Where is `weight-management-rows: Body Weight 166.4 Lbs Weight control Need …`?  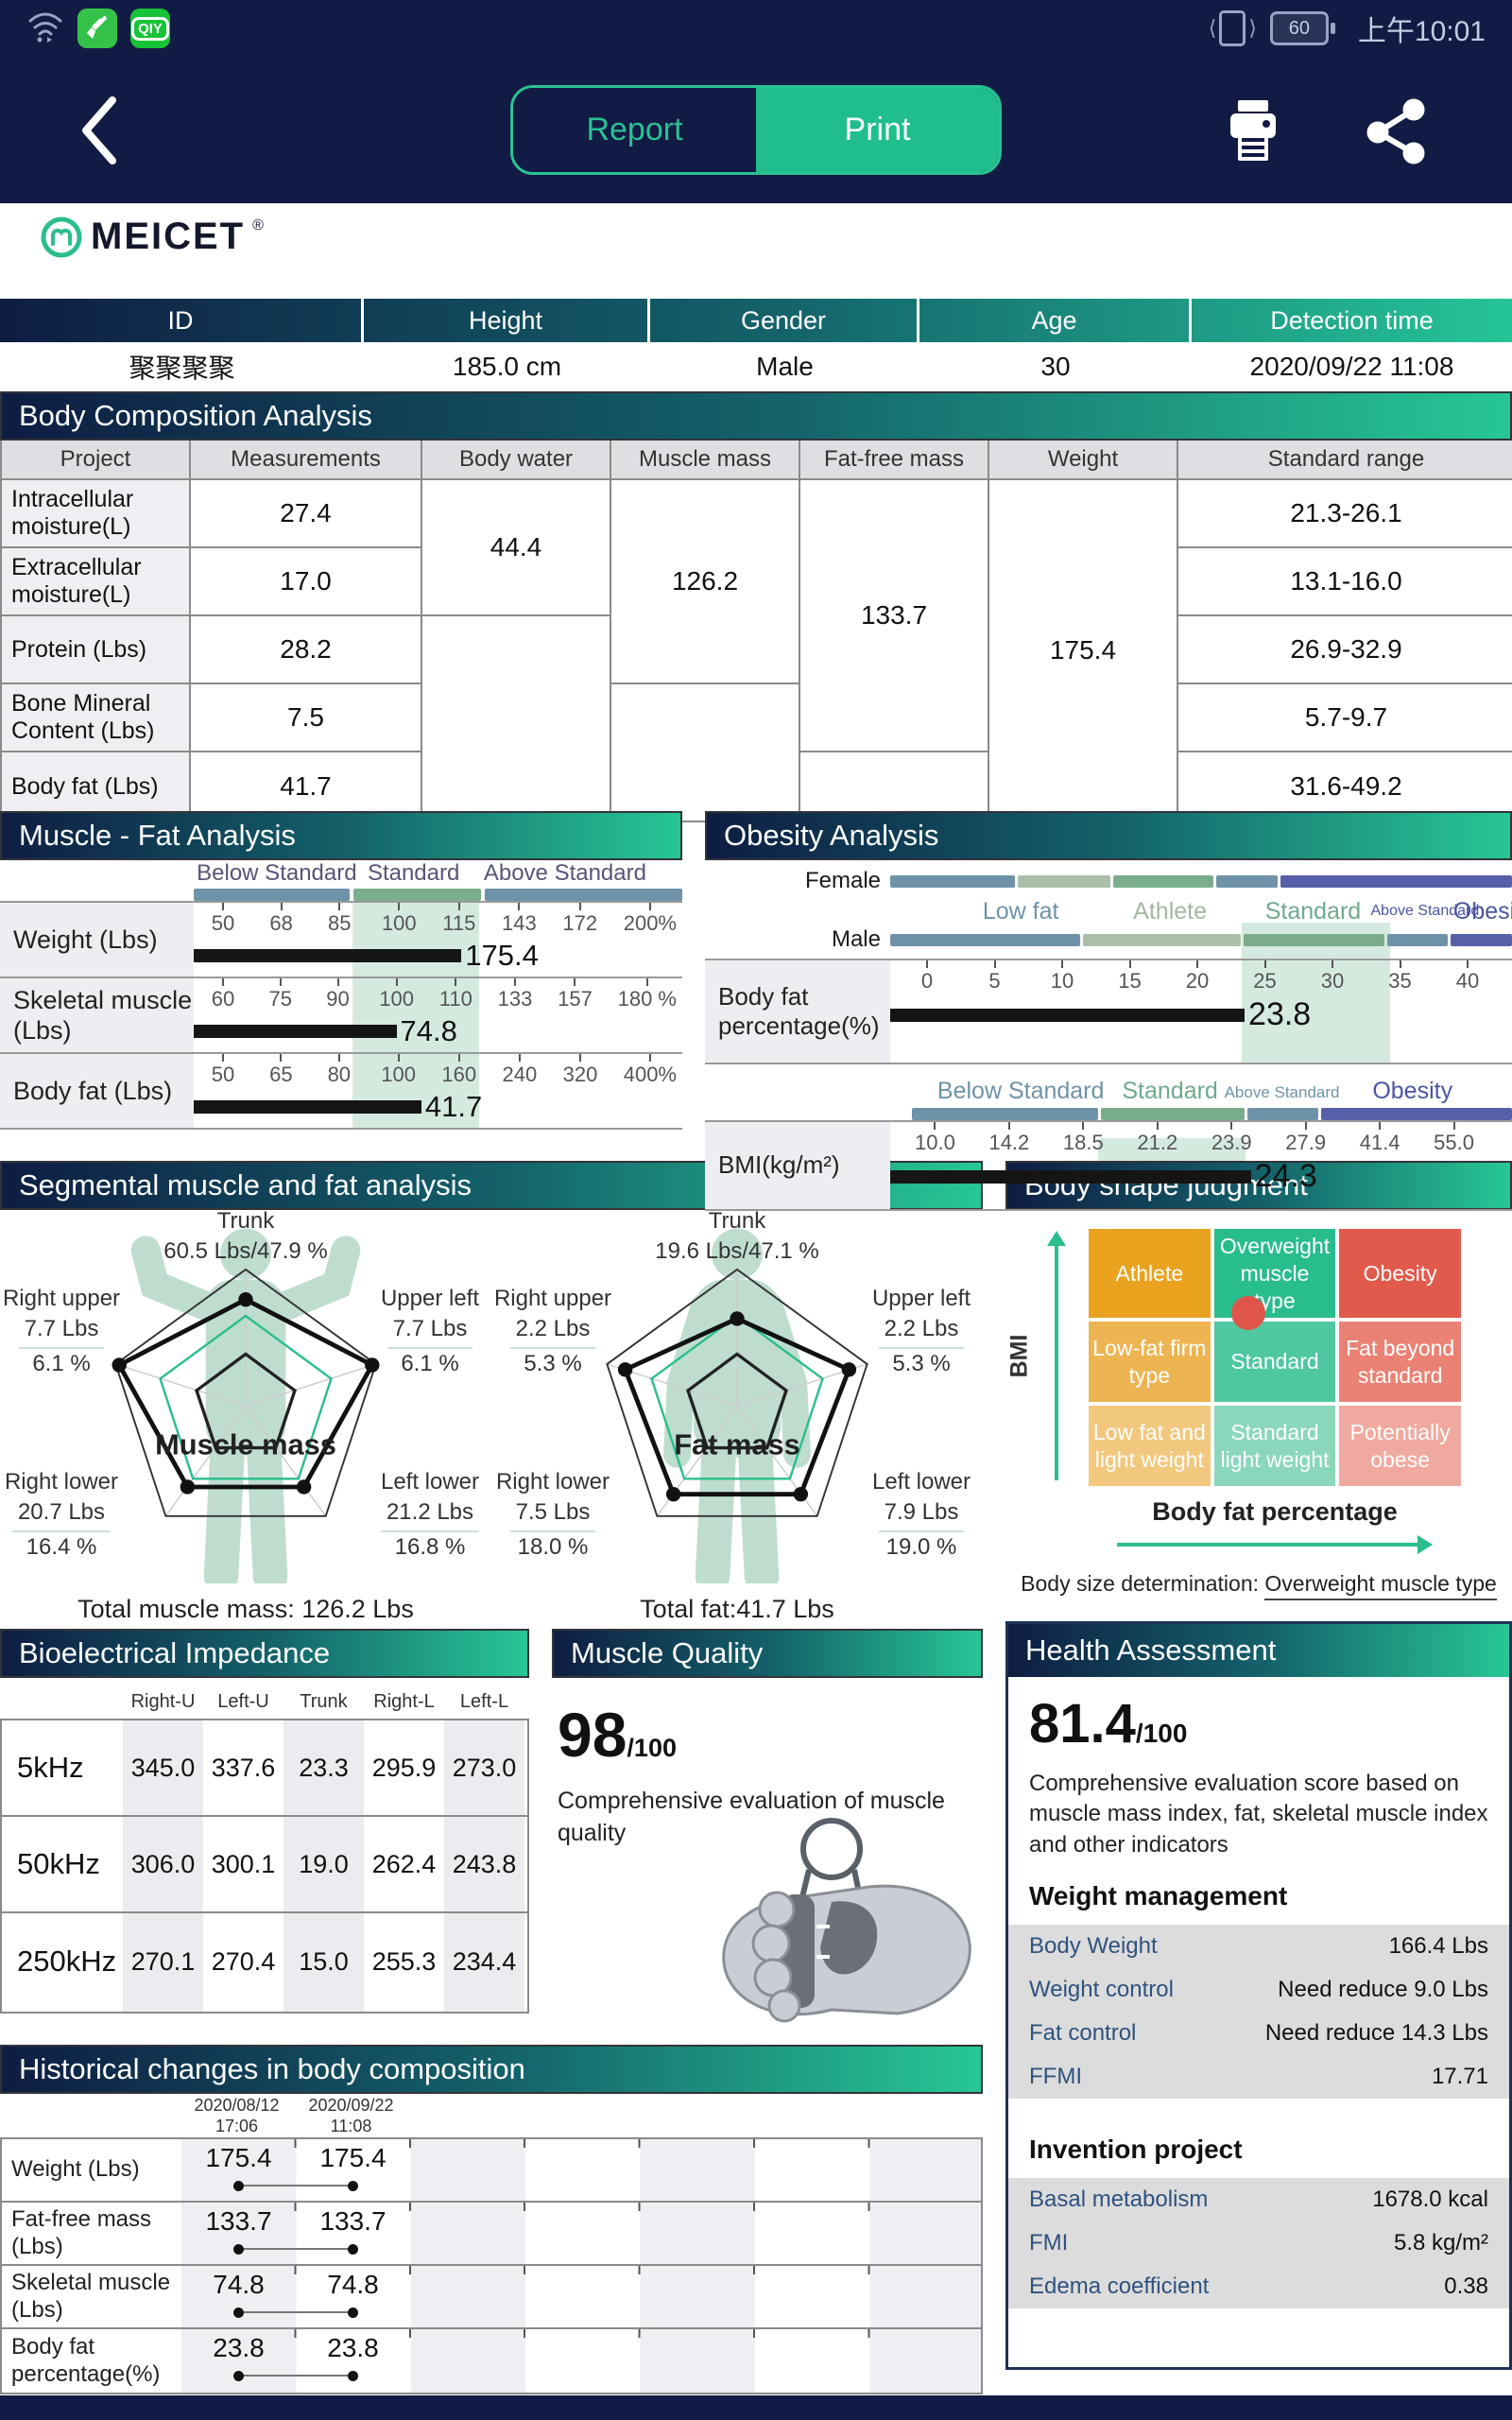
weight-management-rows: Body Weight 166.4 Lbs Weight control Need … is located at coordinates (1258, 2012).